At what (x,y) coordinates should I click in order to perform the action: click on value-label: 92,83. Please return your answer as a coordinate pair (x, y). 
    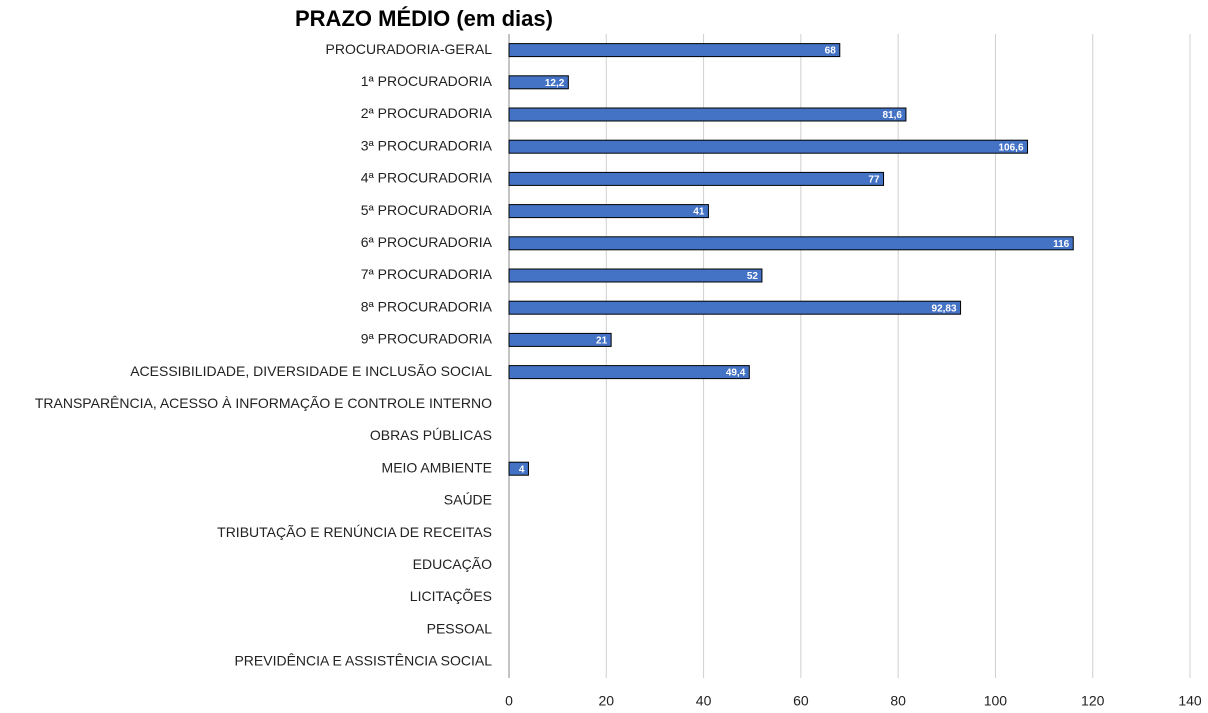
    Looking at the image, I should click on (944, 308).